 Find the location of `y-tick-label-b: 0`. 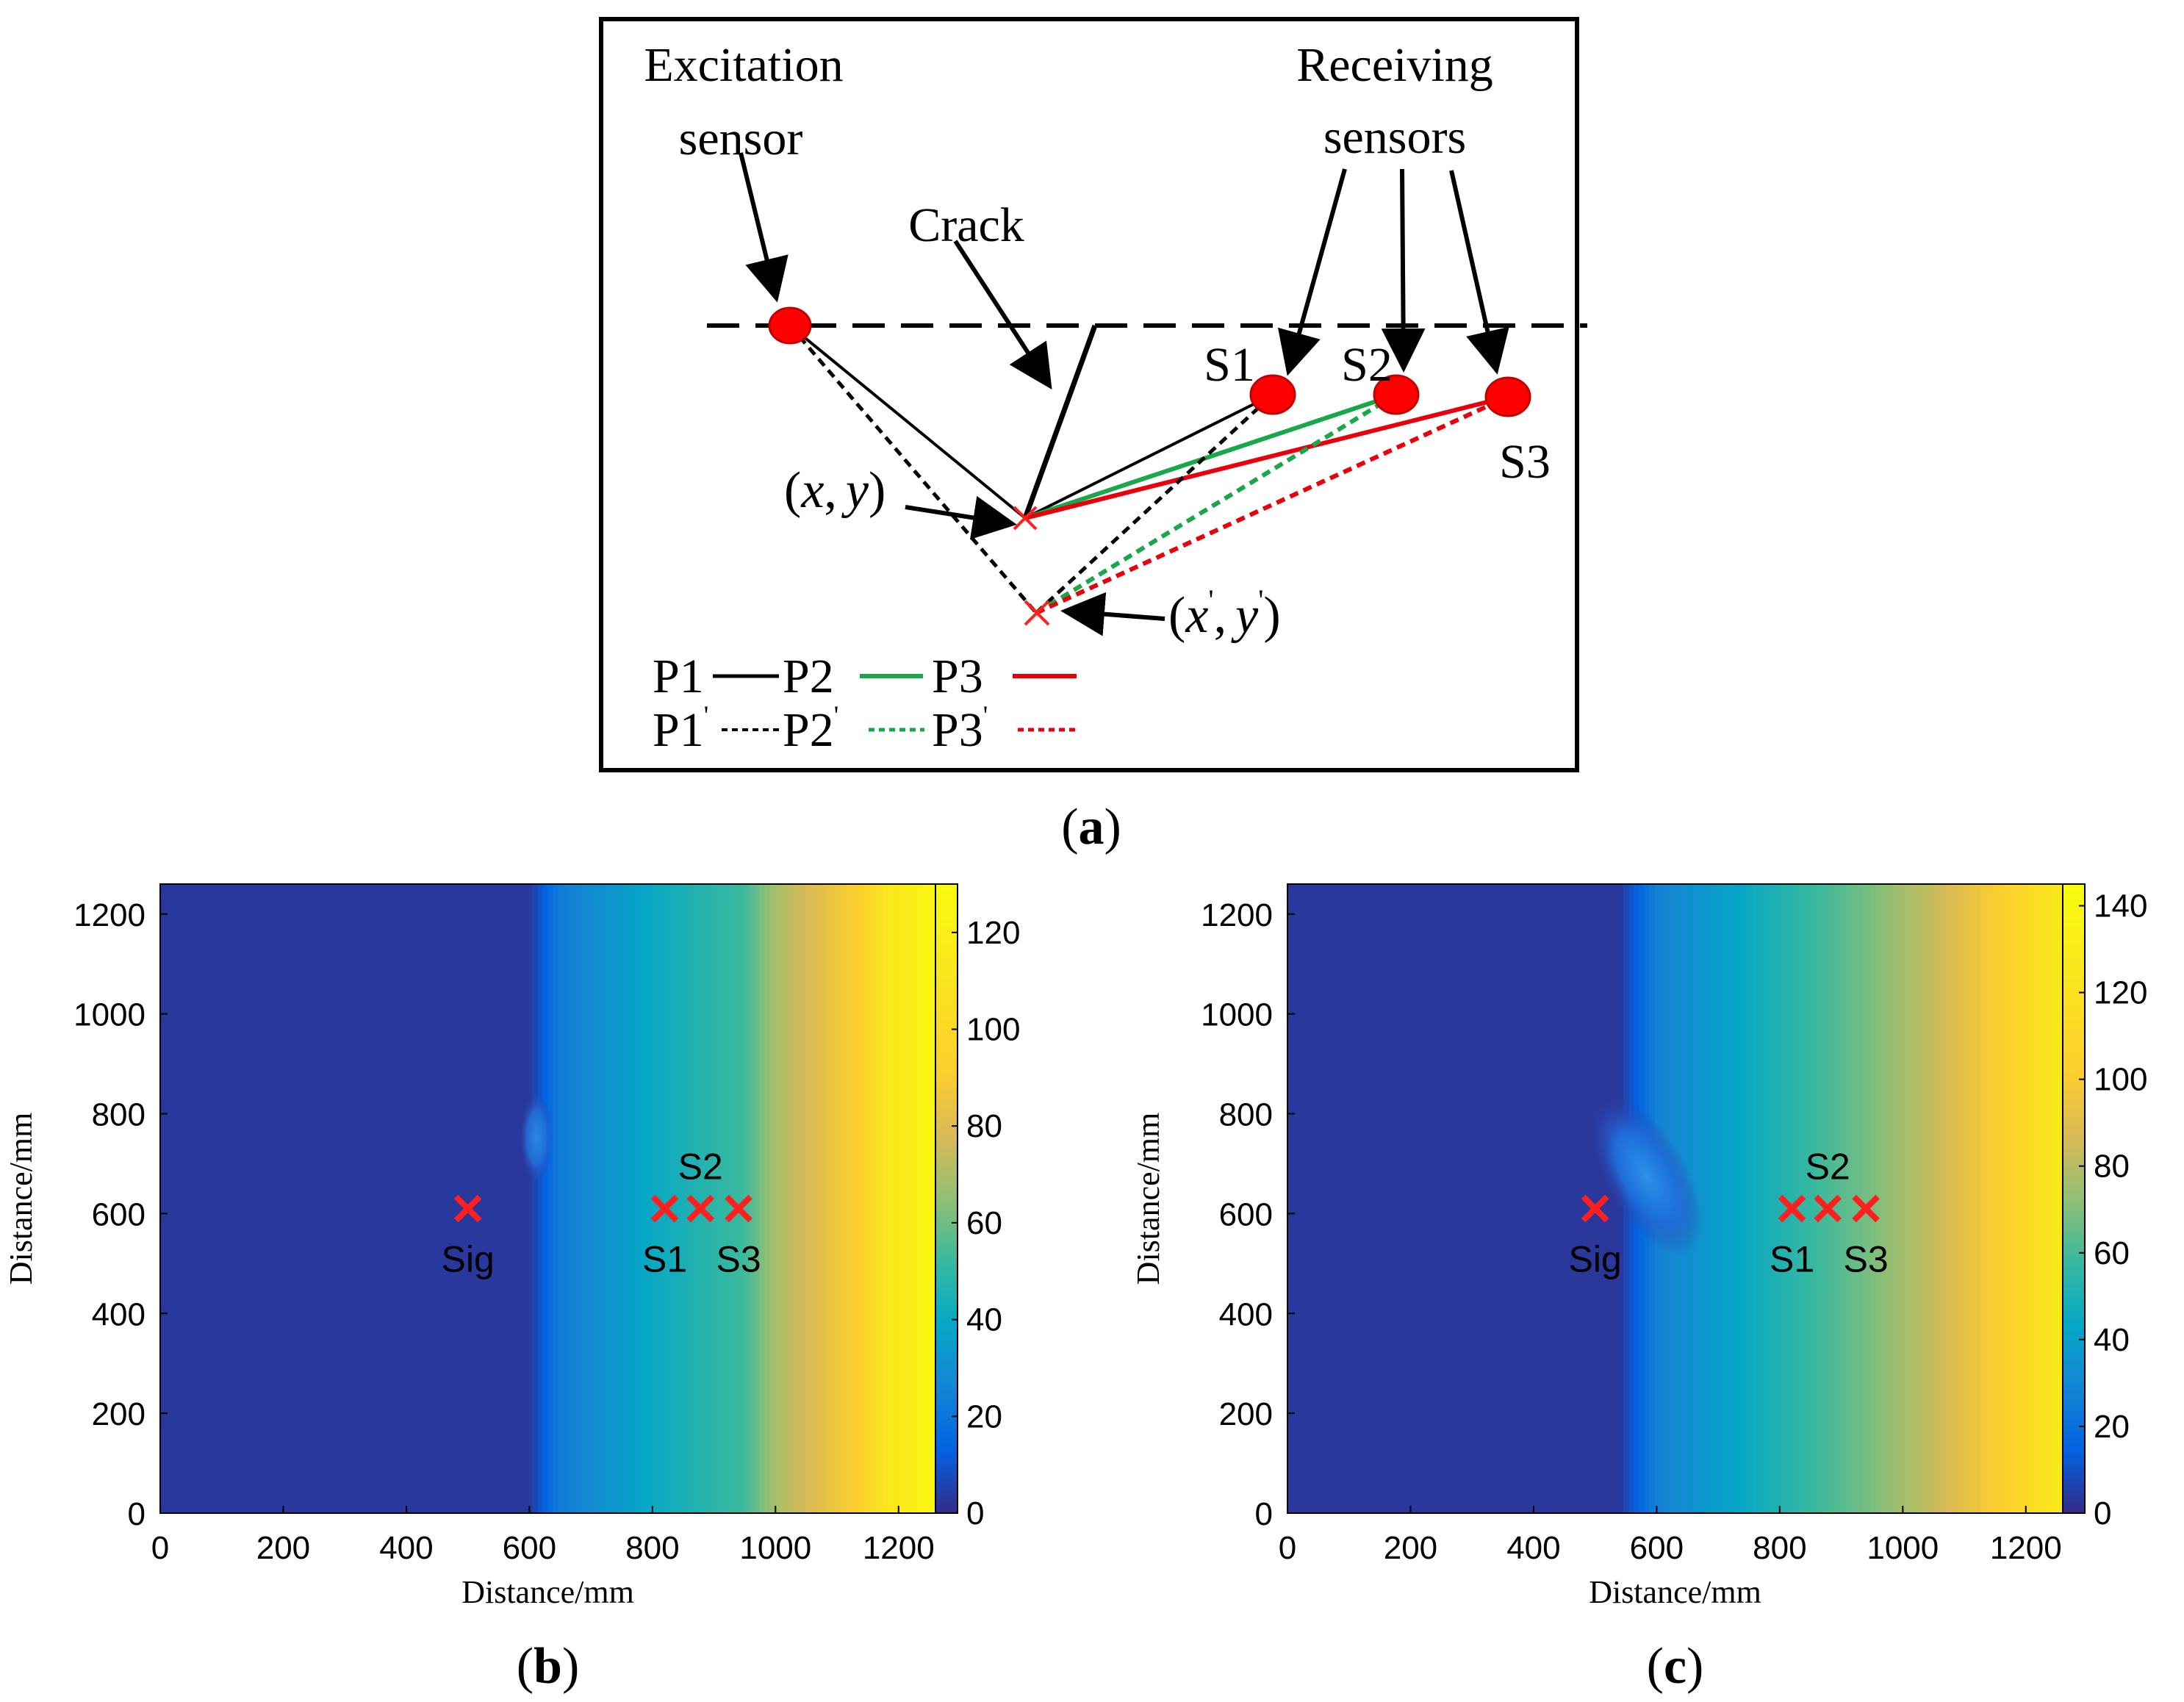

y-tick-label-b: 0 is located at coordinates (137, 1514).